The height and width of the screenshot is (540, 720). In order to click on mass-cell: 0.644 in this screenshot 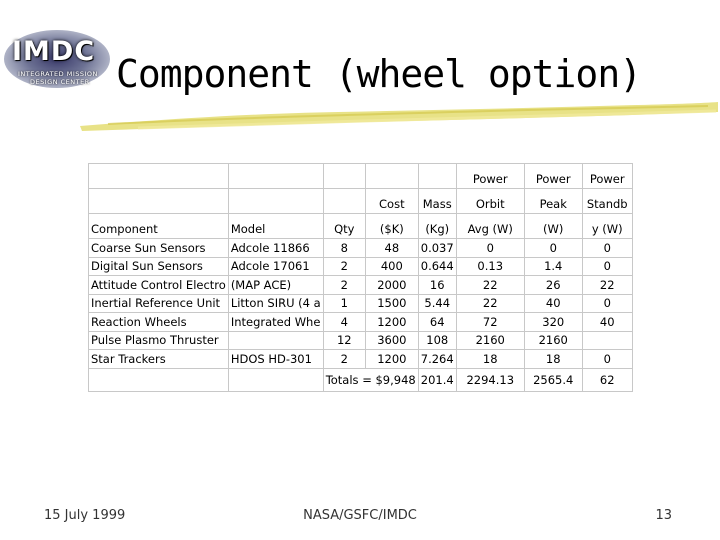, I will do `click(437, 266)`.